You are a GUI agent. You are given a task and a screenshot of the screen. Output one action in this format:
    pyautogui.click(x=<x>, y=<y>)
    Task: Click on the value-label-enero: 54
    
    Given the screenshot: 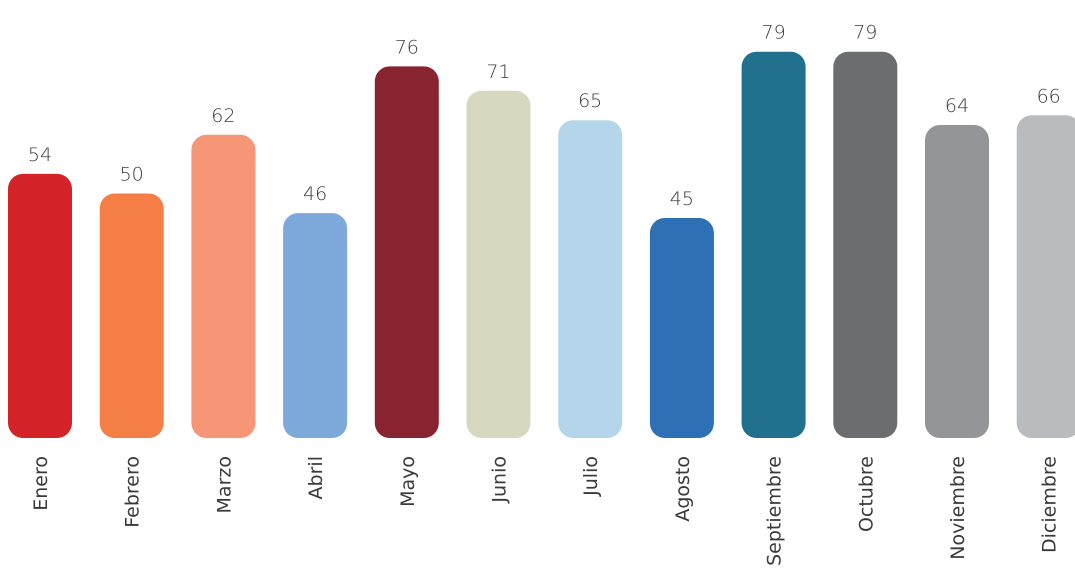 What is the action you would take?
    pyautogui.click(x=40, y=155)
    